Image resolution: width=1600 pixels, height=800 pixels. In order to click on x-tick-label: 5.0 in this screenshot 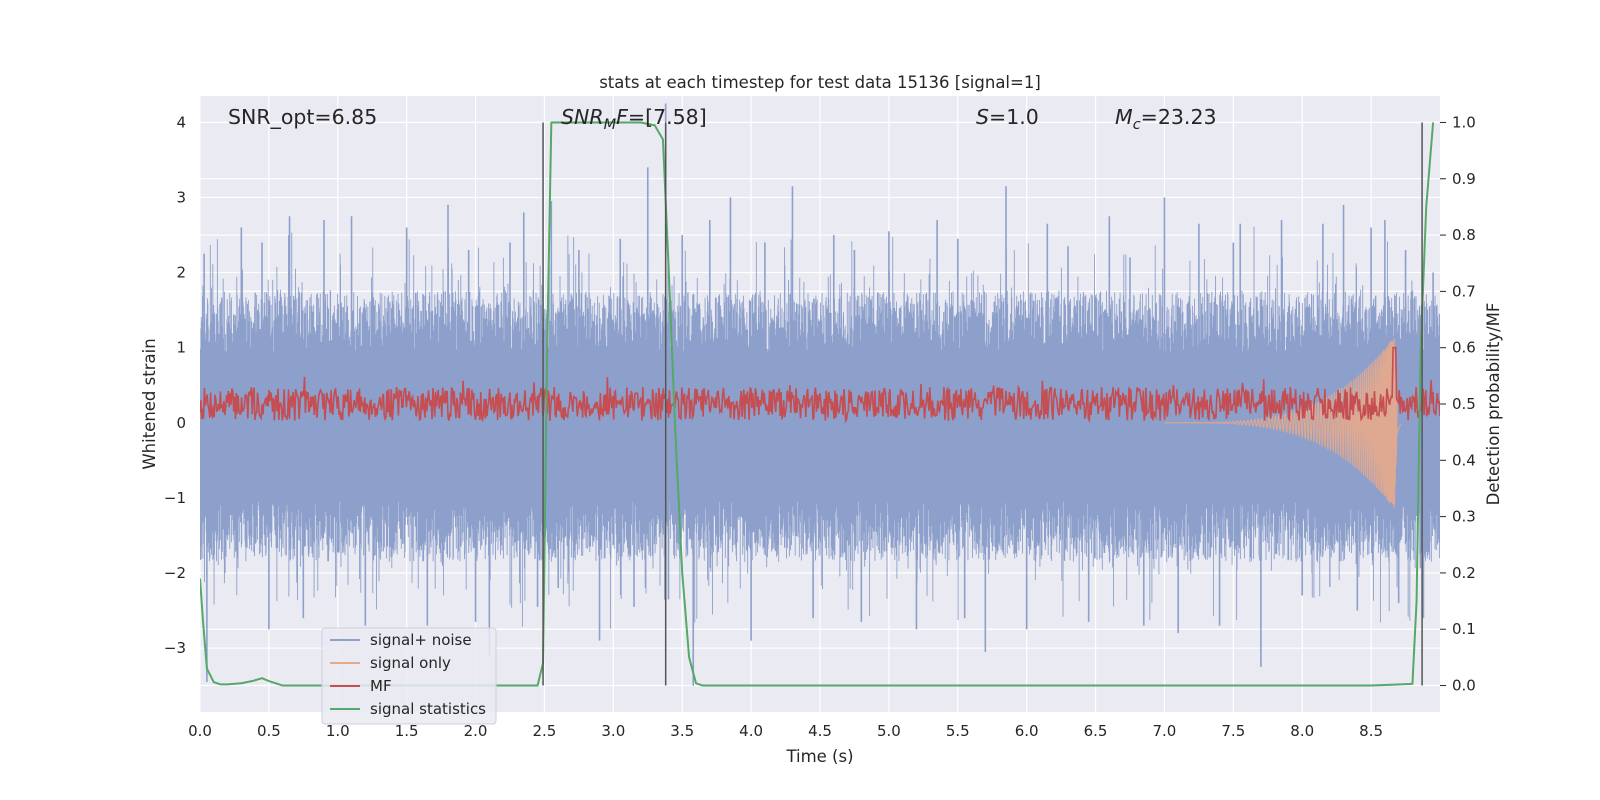, I will do `click(889, 731)`.